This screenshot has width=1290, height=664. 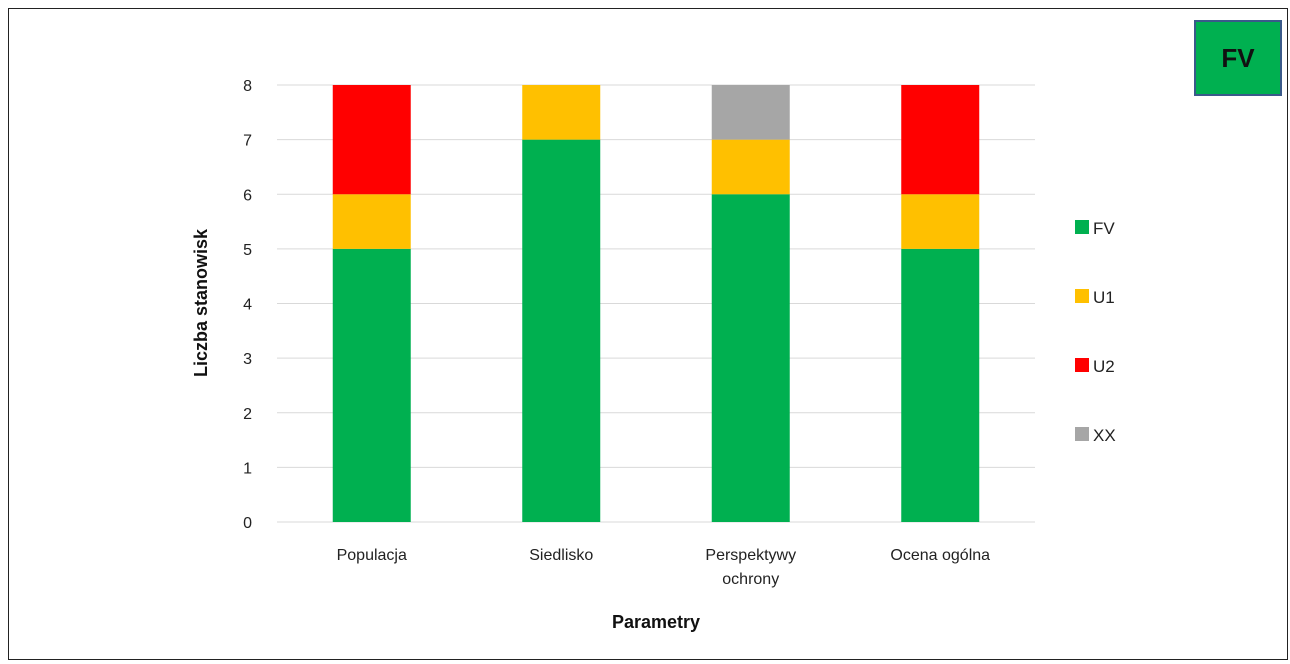 What do you see at coordinates (1095, 332) in the screenshot?
I see `legend: FV U1 U2 XX` at bounding box center [1095, 332].